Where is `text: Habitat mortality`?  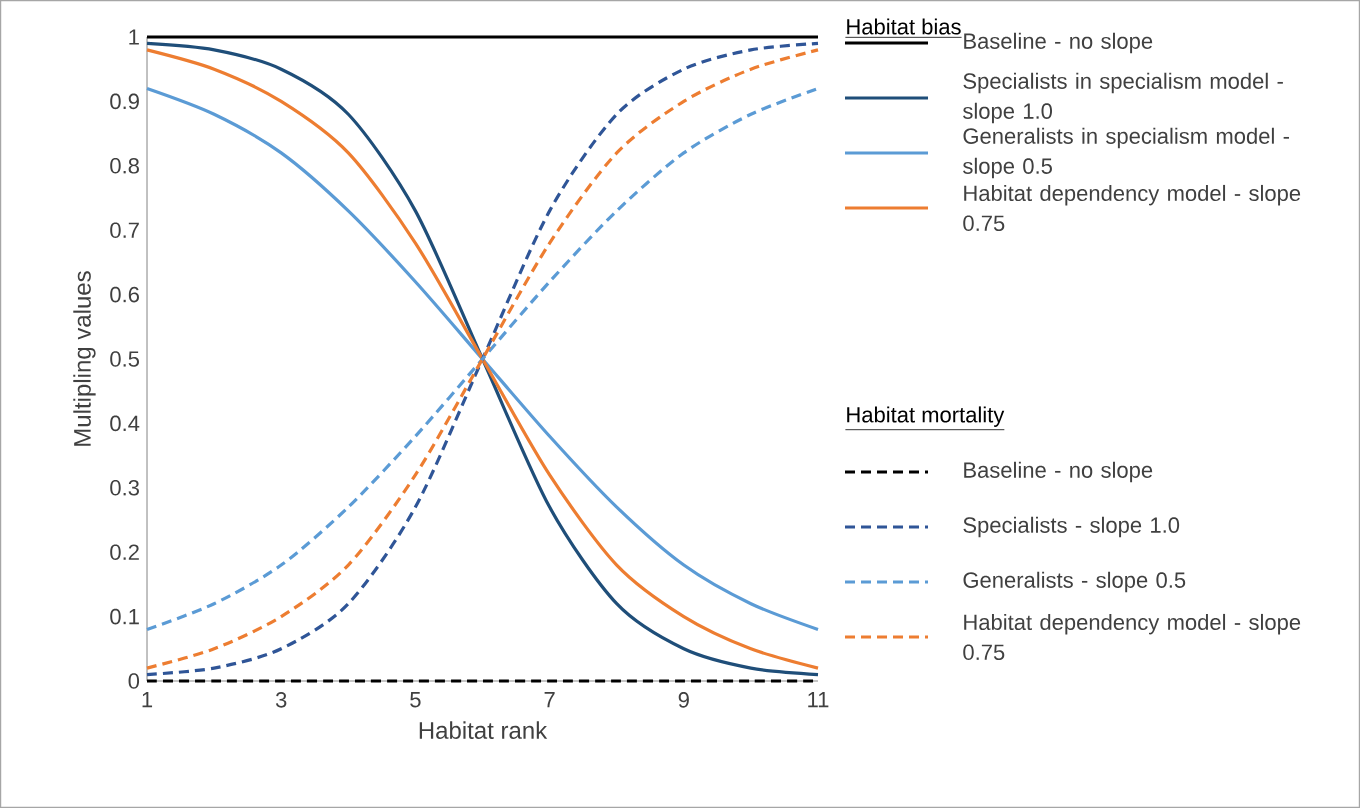
text: Habitat mortality is located at coordinates (926, 416).